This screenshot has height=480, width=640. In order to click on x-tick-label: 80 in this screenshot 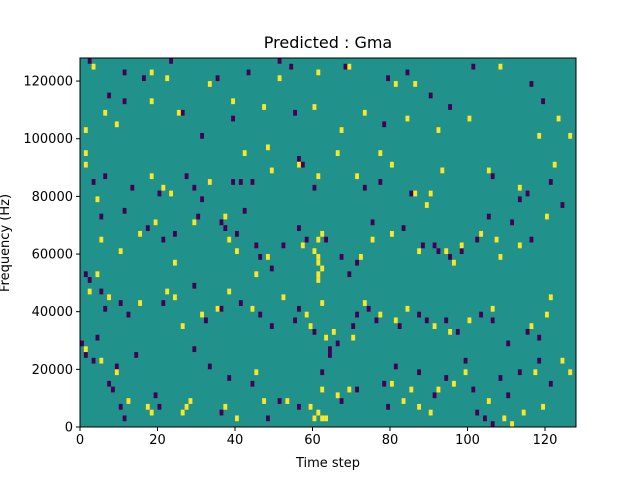, I will do `click(390, 440)`.